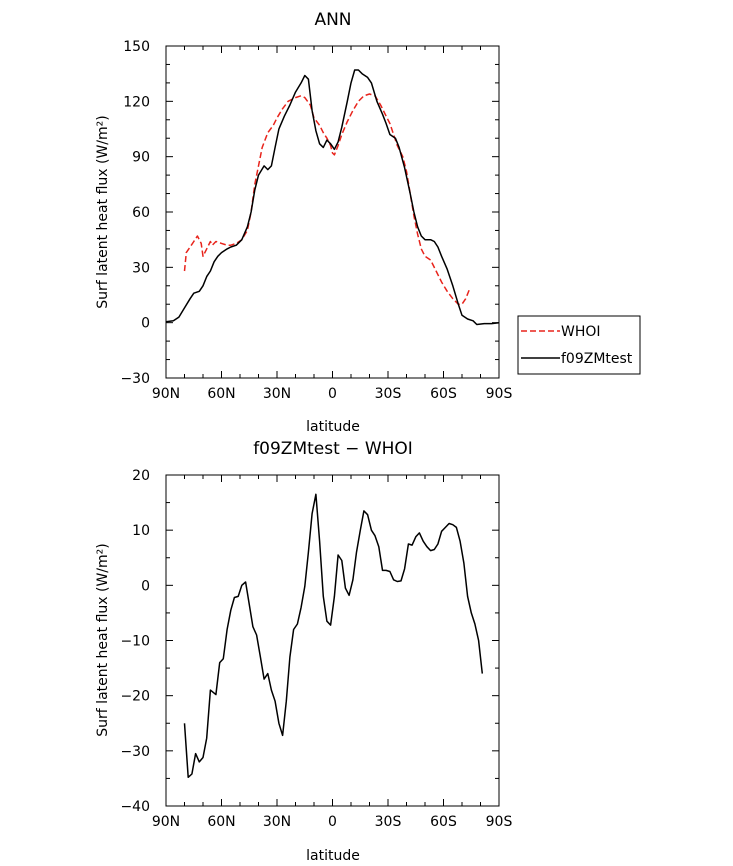 The width and height of the screenshot is (733, 866). I want to click on y-tick-label: 10, so click(141, 531).